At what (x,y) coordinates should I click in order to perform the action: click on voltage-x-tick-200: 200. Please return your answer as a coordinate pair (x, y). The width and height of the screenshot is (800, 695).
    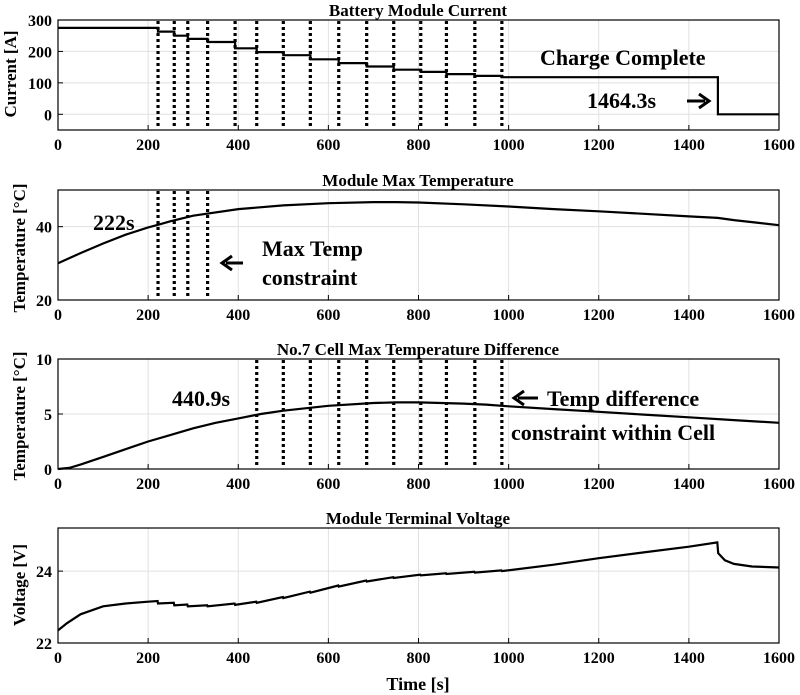
    Looking at the image, I should click on (148, 658).